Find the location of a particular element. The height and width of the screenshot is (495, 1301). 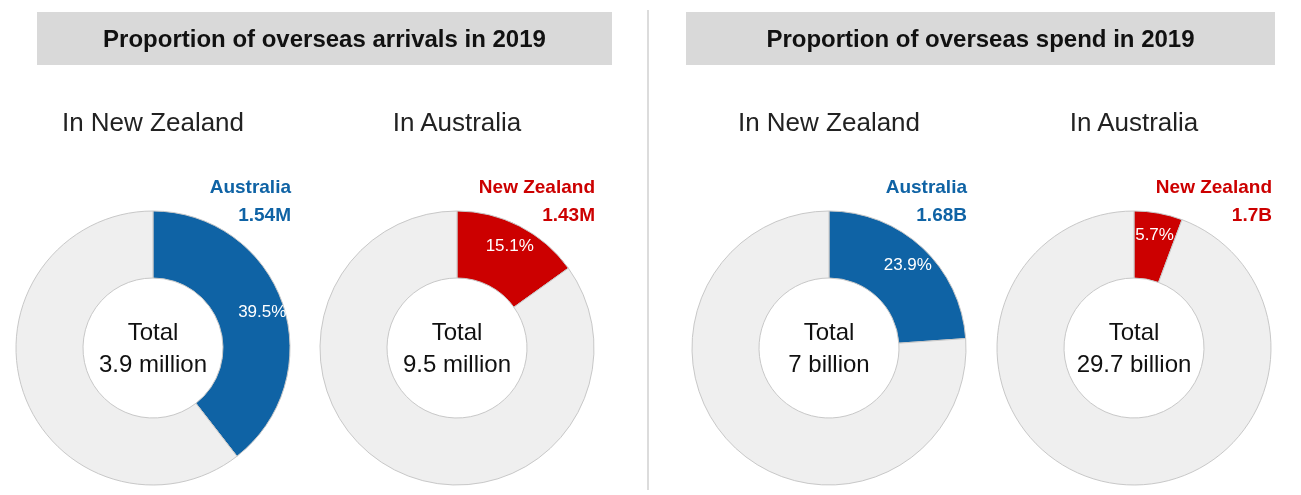

text: 1.68B is located at coordinates (941, 214).